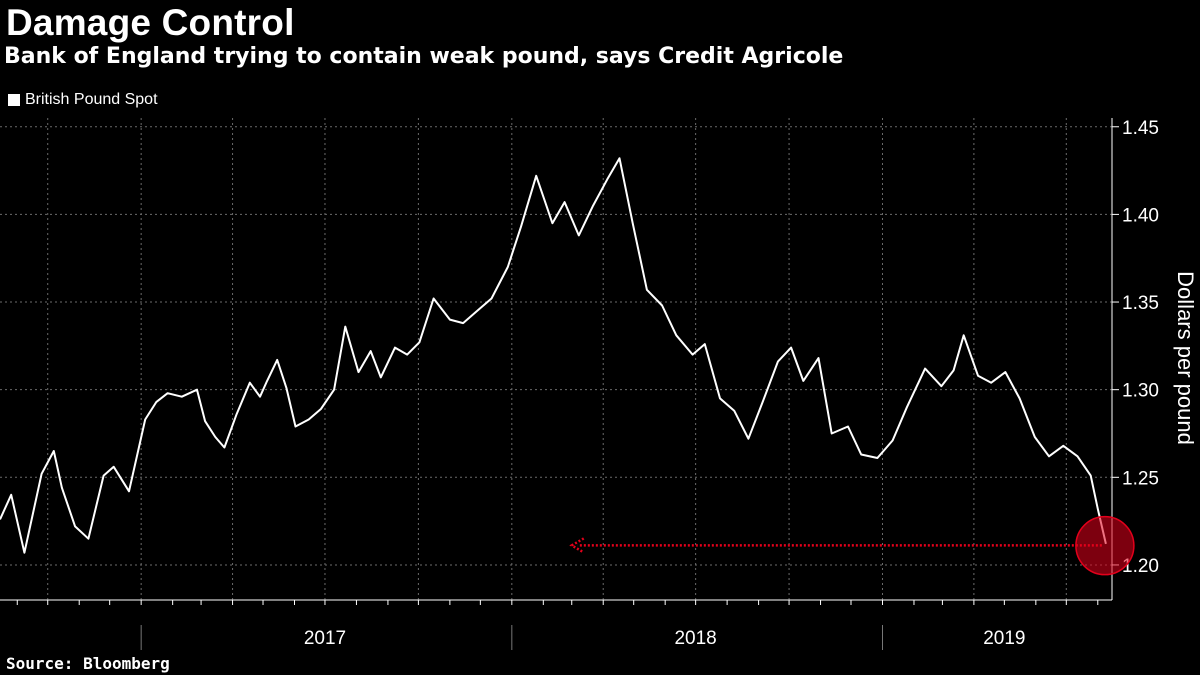  What do you see at coordinates (1140, 128) in the screenshot?
I see `y-tick-label: 1.45` at bounding box center [1140, 128].